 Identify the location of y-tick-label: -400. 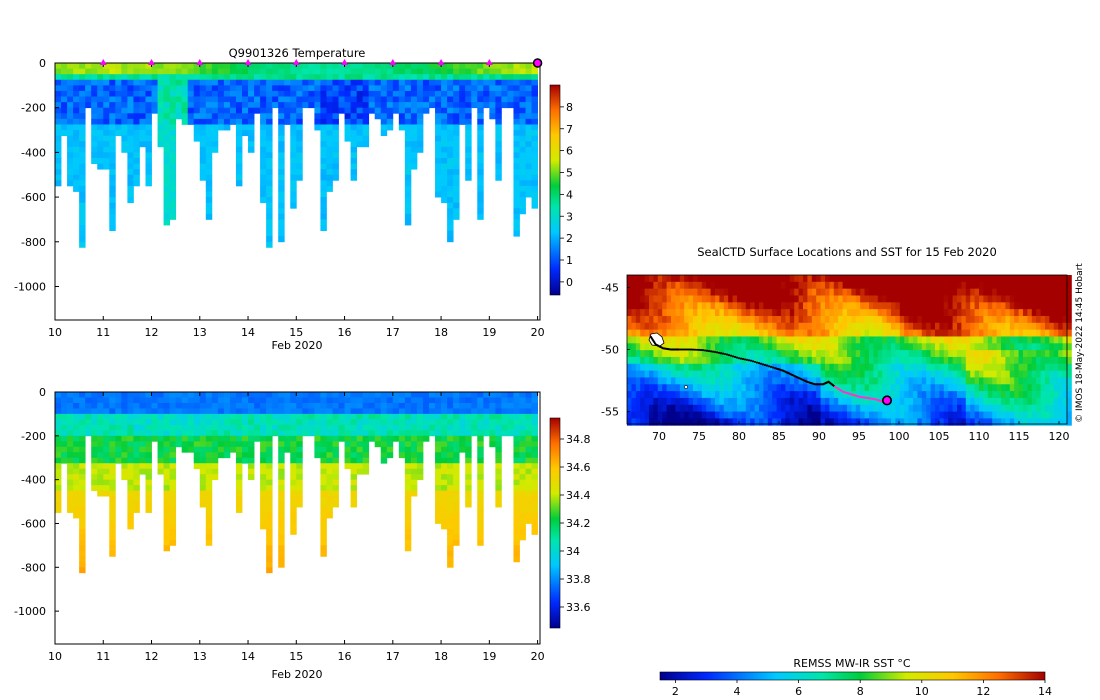
(33, 152).